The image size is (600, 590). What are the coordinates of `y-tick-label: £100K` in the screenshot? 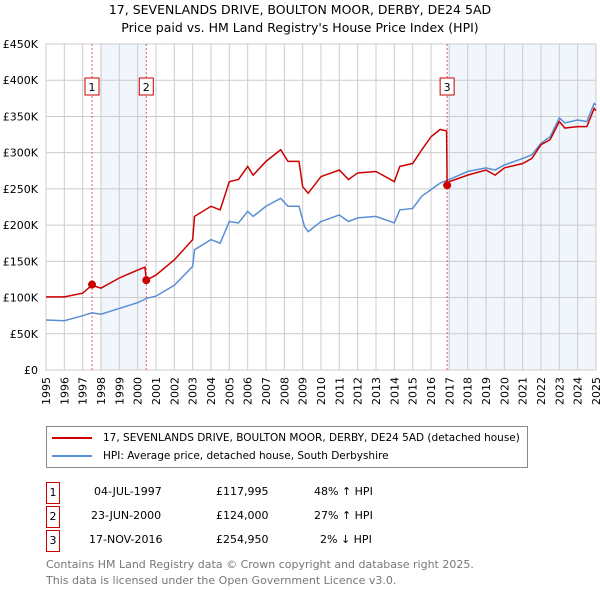 It's located at (21, 298).